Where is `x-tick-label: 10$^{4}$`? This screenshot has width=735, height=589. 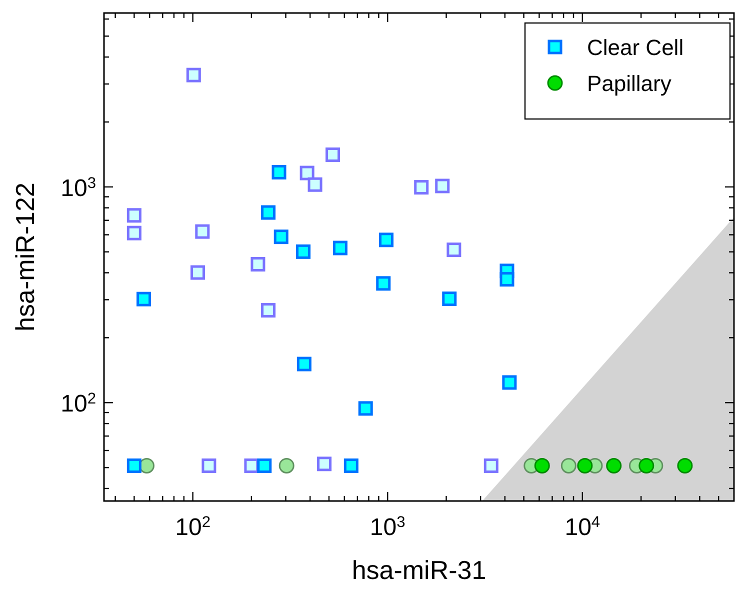
x-tick-label: 10$^{4}$ is located at coordinates (582, 527).